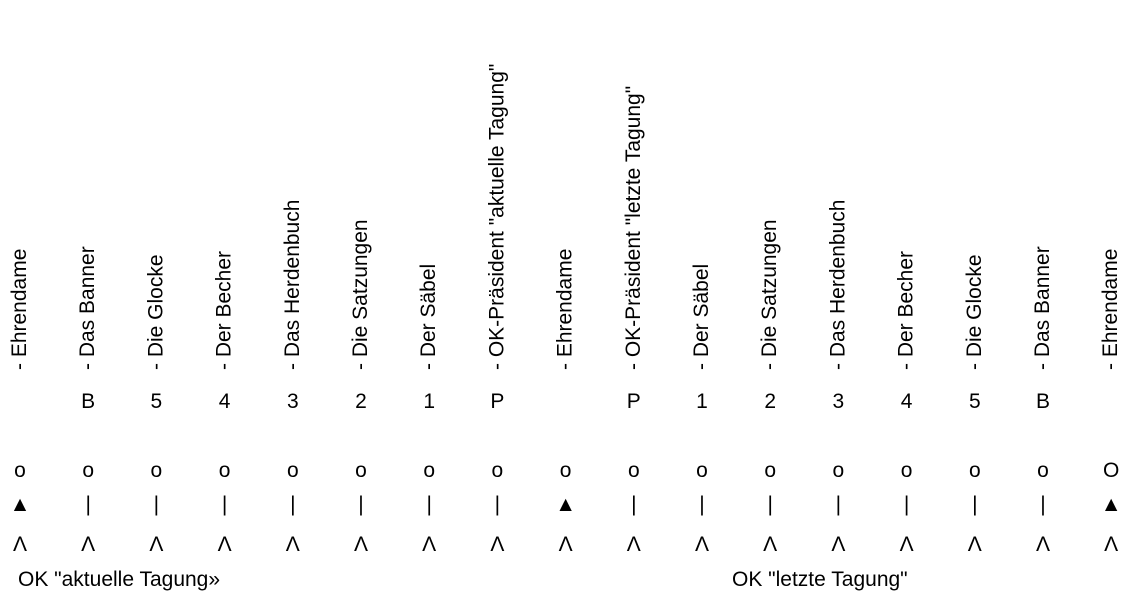 The width and height of the screenshot is (1148, 594). Describe the element at coordinates (497, 216) in the screenshot. I see `position-label: - OK-Präsident "aktuelle Tagung"` at that location.